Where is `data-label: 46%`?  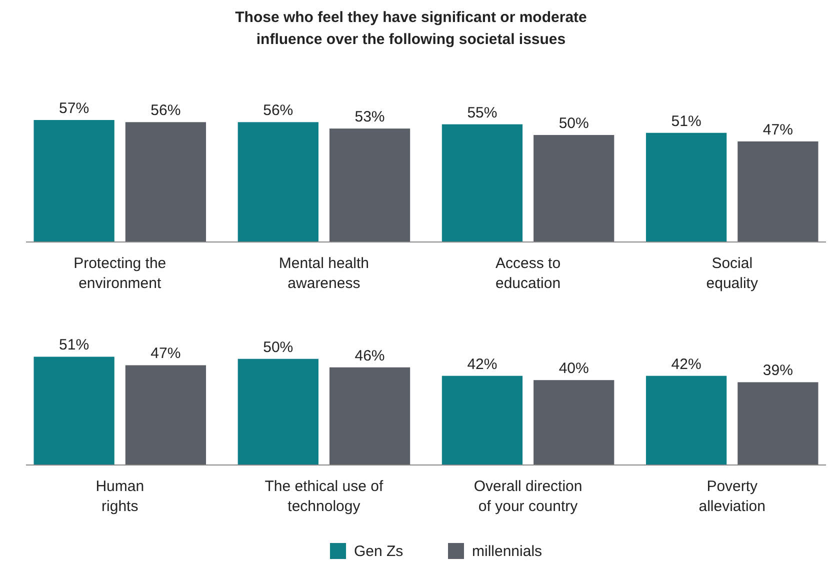 data-label: 46% is located at coordinates (369, 355).